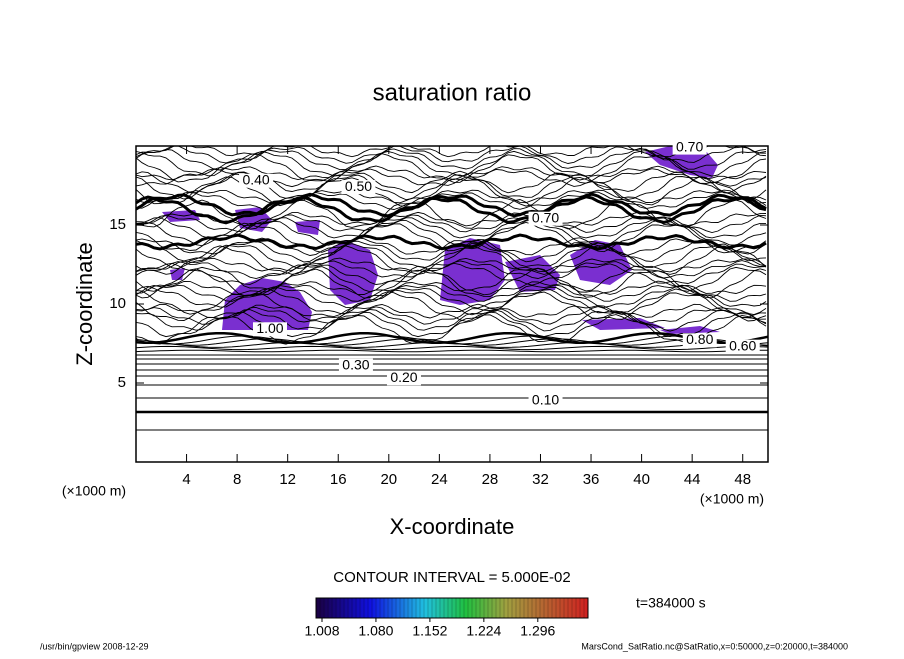 This screenshot has height=659, width=904. I want to click on contour-label: 1.00, so click(269, 328).